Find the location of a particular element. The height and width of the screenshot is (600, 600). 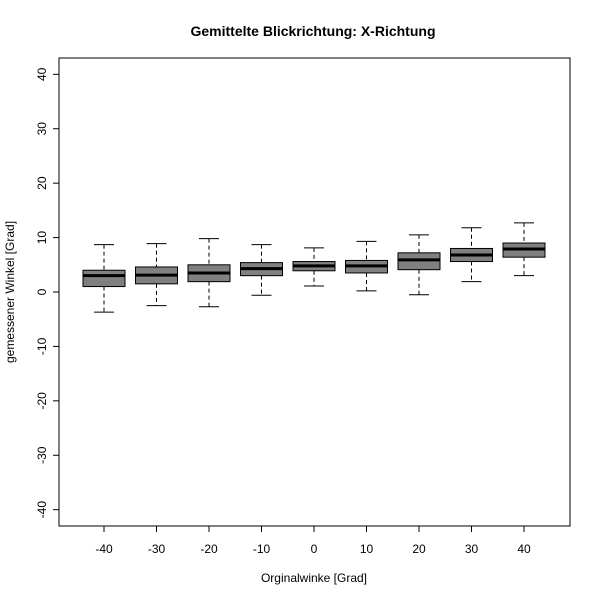

x-tick-label: 10 is located at coordinates (367, 549).